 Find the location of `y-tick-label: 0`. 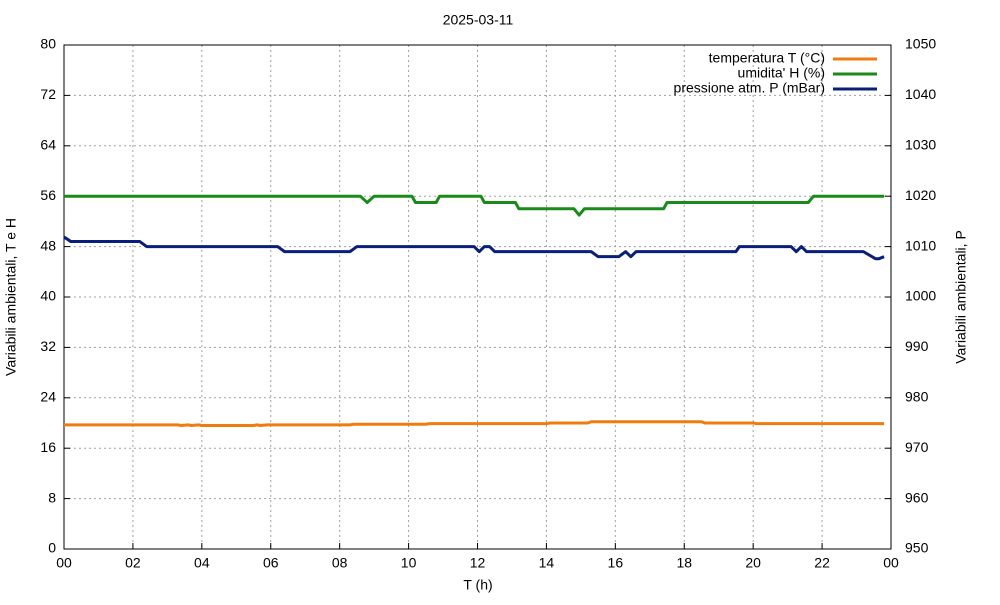

y-tick-label: 0 is located at coordinates (52, 548).